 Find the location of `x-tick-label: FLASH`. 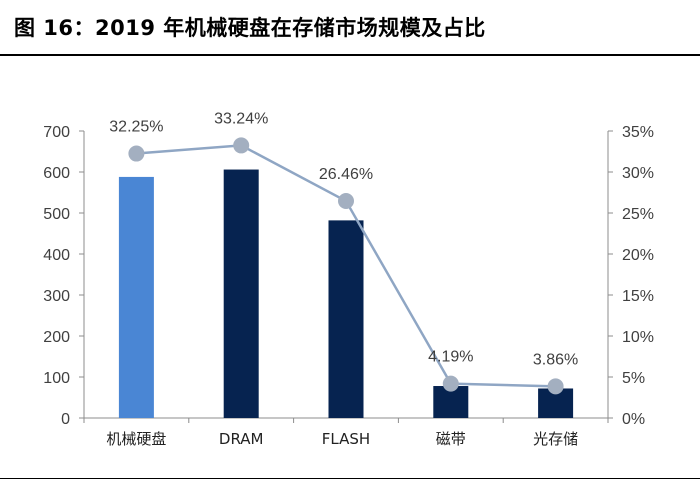

x-tick-label: FLASH is located at coordinates (346, 439).